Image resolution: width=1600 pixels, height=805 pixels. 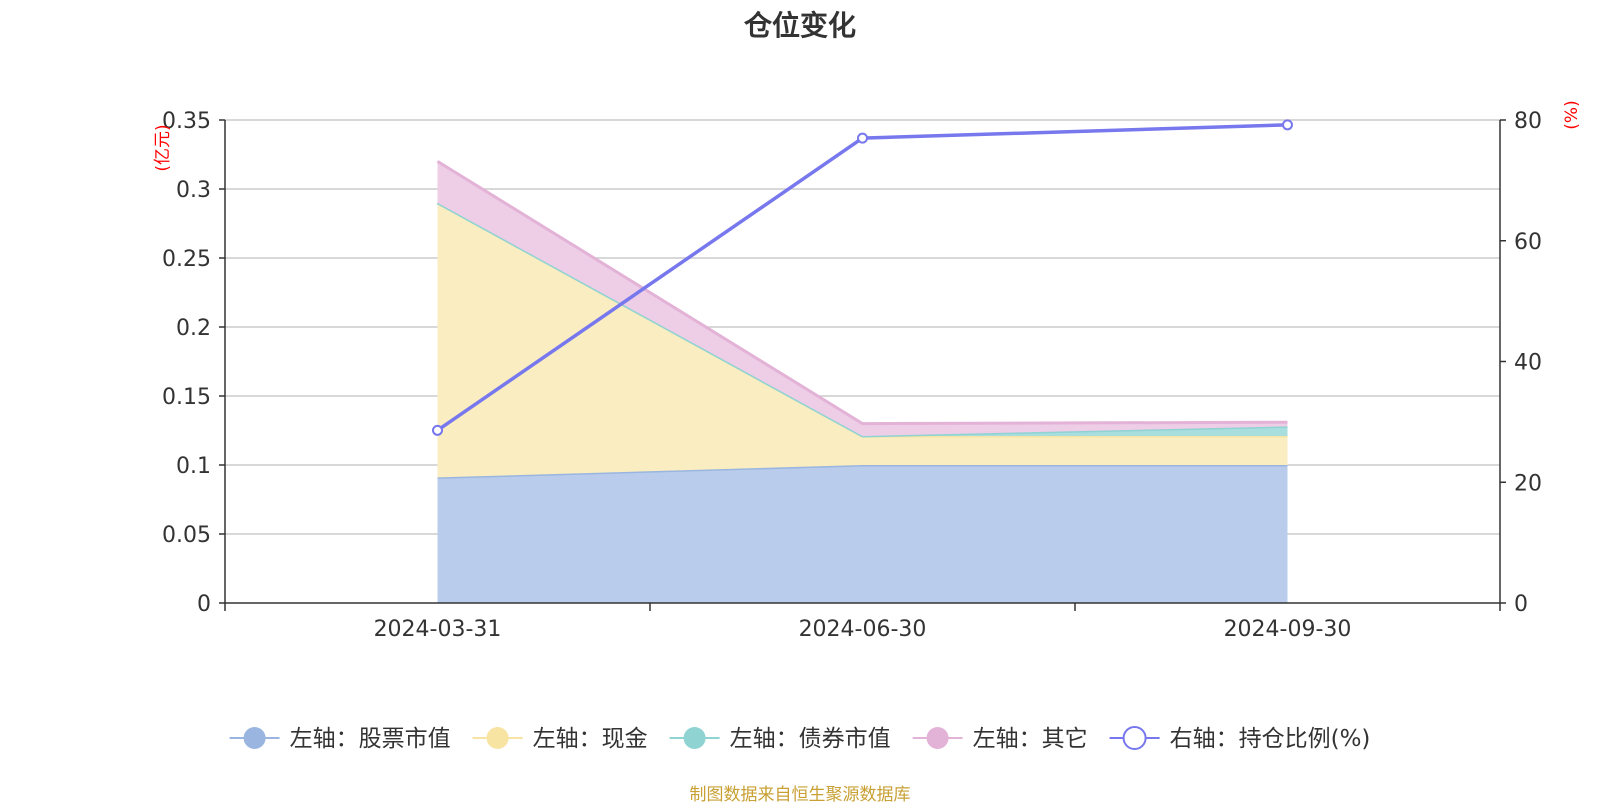 I want to click on x-axis-tick-label: 2024-03-31, so click(x=438, y=629).